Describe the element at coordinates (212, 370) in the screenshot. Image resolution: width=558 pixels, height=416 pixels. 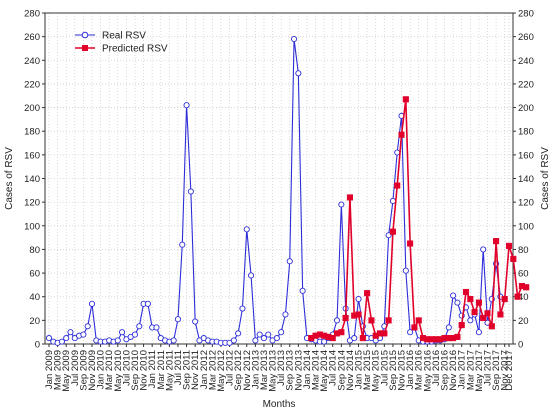
I see `x-tick-label: Mar 2012` at that location.